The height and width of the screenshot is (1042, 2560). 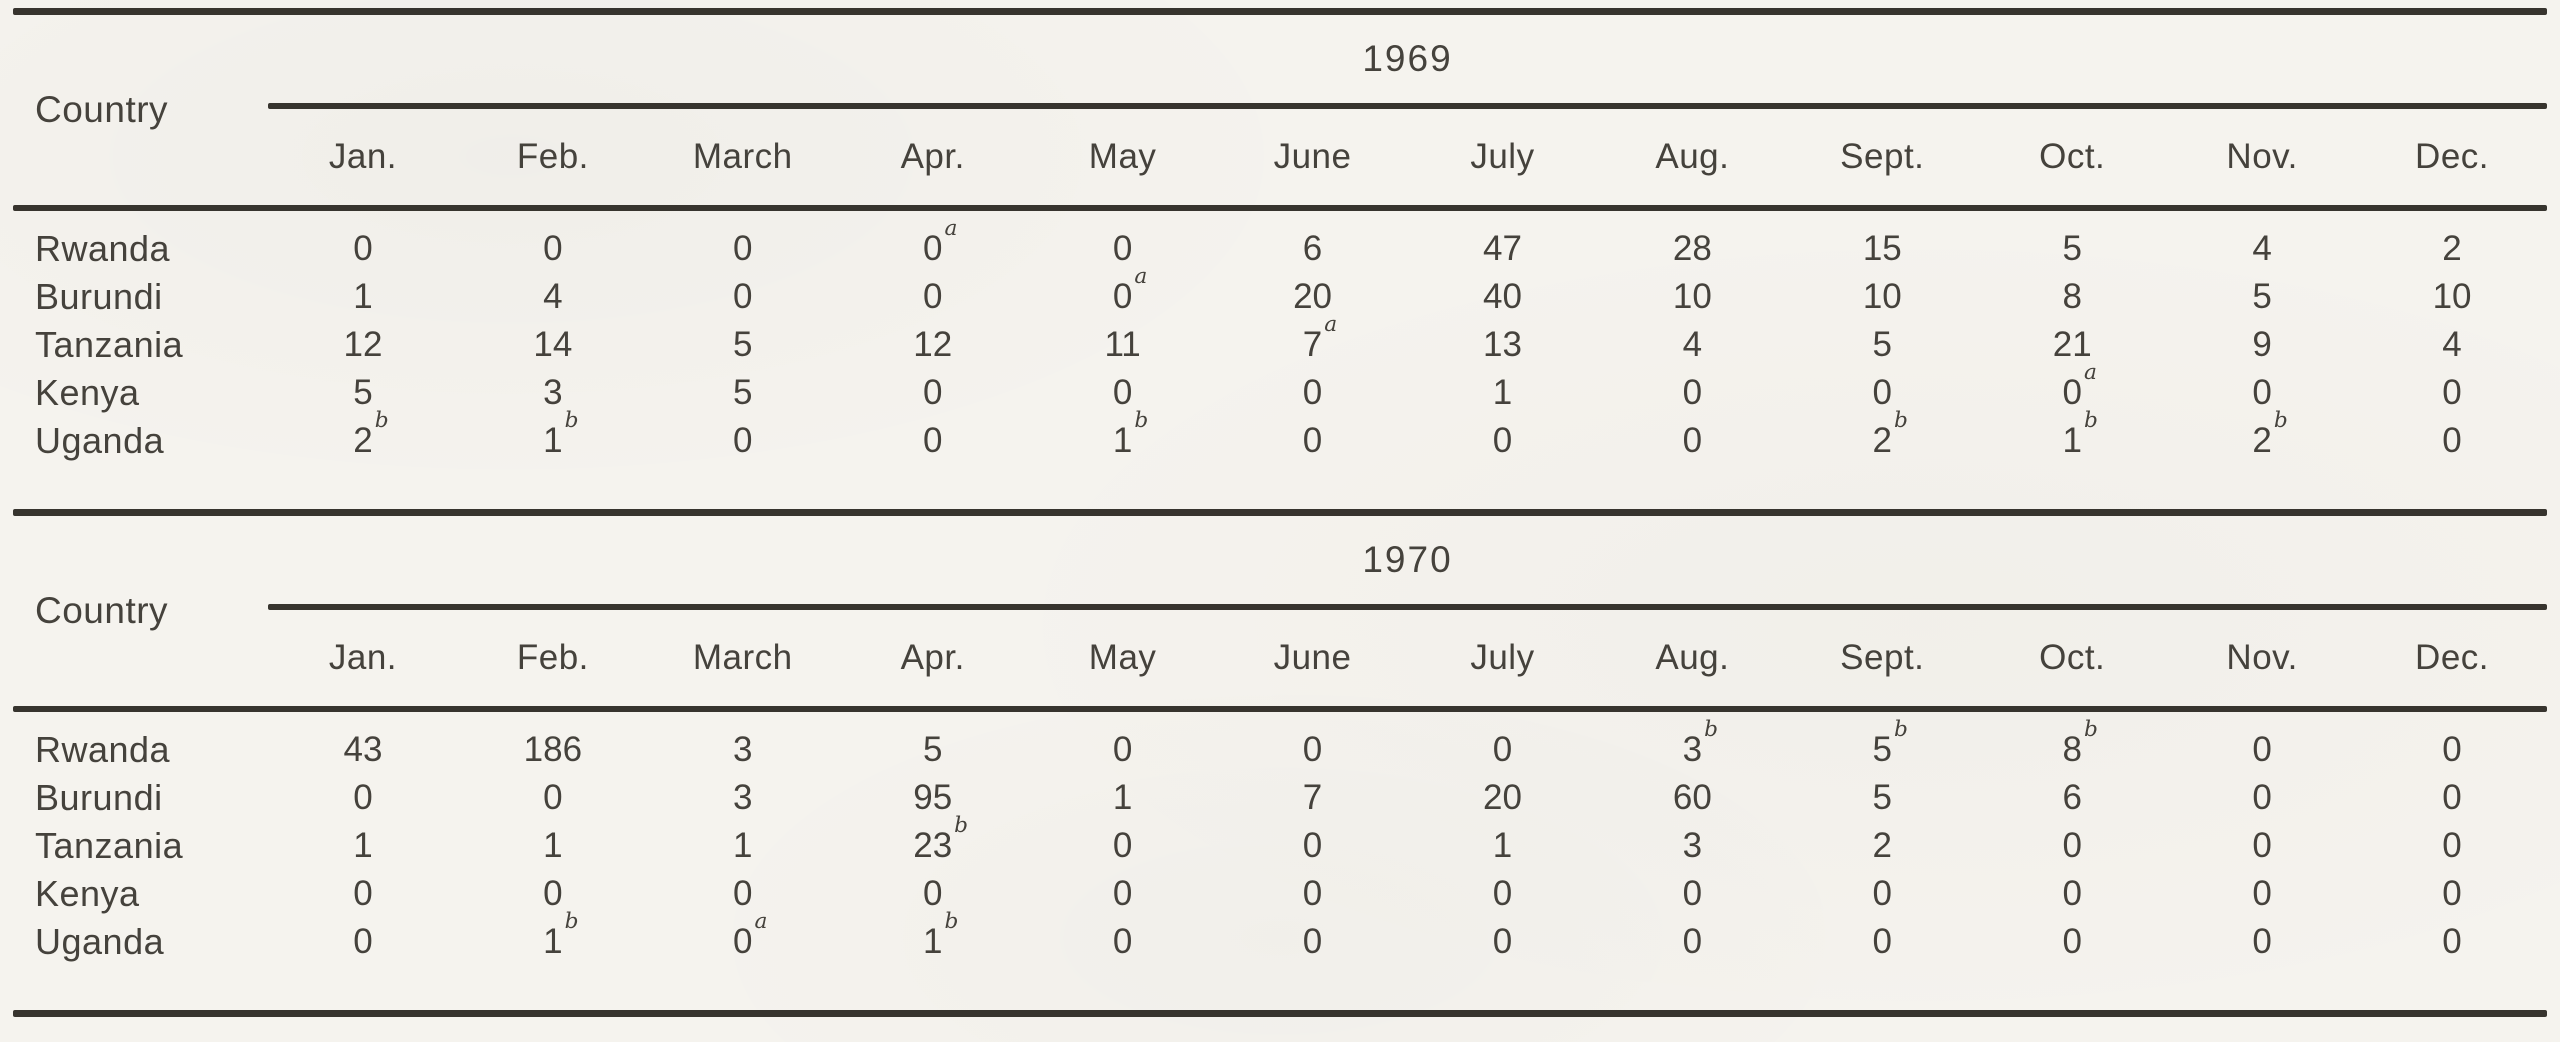 What do you see at coordinates (1692, 798) in the screenshot?
I see `value-cell: 60` at bounding box center [1692, 798].